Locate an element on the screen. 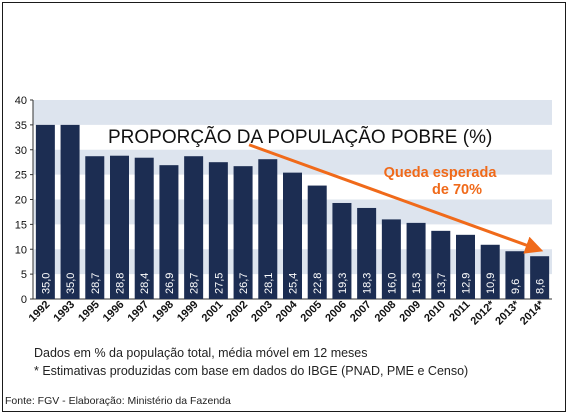 The height and width of the screenshot is (415, 570). x-tick-label: 1998 is located at coordinates (163, 312).